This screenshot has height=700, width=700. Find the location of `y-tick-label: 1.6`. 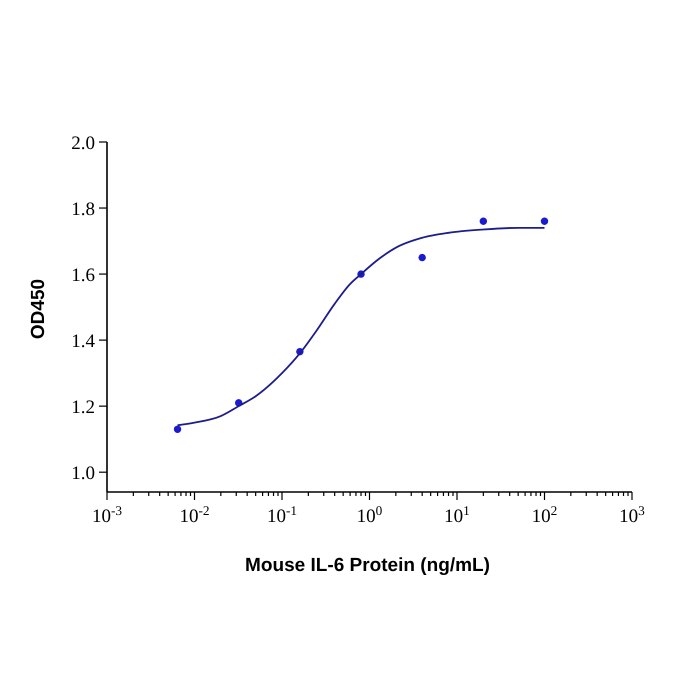

y-tick-label: 1.6 is located at coordinates (83, 275).